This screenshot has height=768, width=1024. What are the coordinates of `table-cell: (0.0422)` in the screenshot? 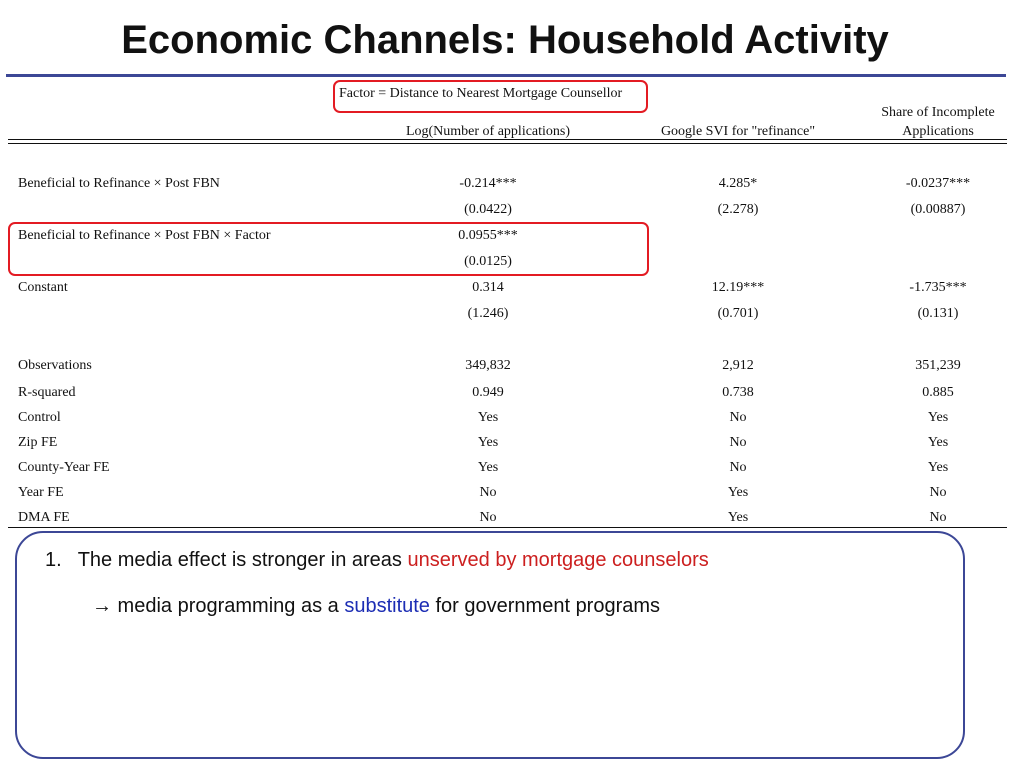 It's located at (488, 209).